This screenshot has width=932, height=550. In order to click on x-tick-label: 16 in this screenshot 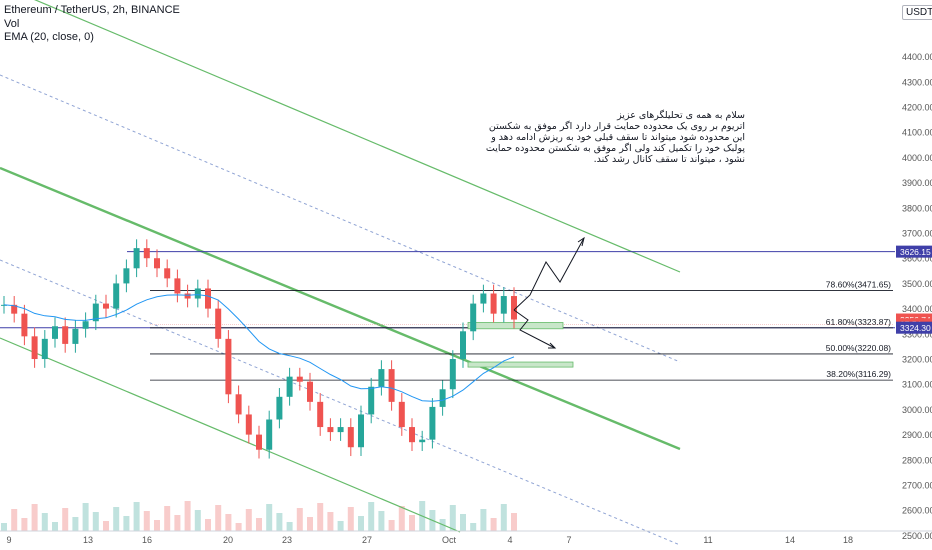, I will do `click(147, 540)`.